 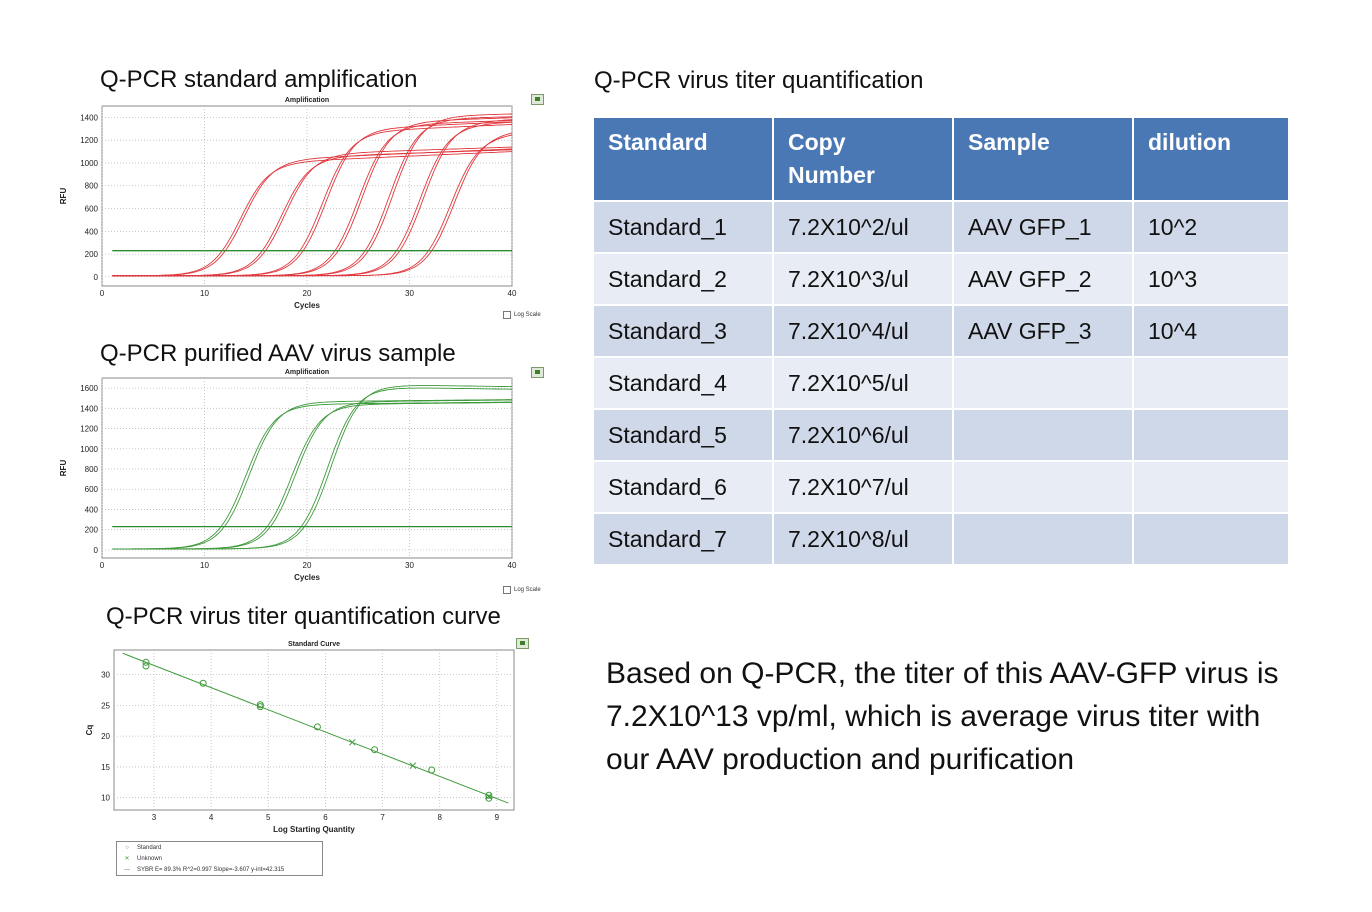 I want to click on x-tick-label: 20, so click(x=307, y=565).